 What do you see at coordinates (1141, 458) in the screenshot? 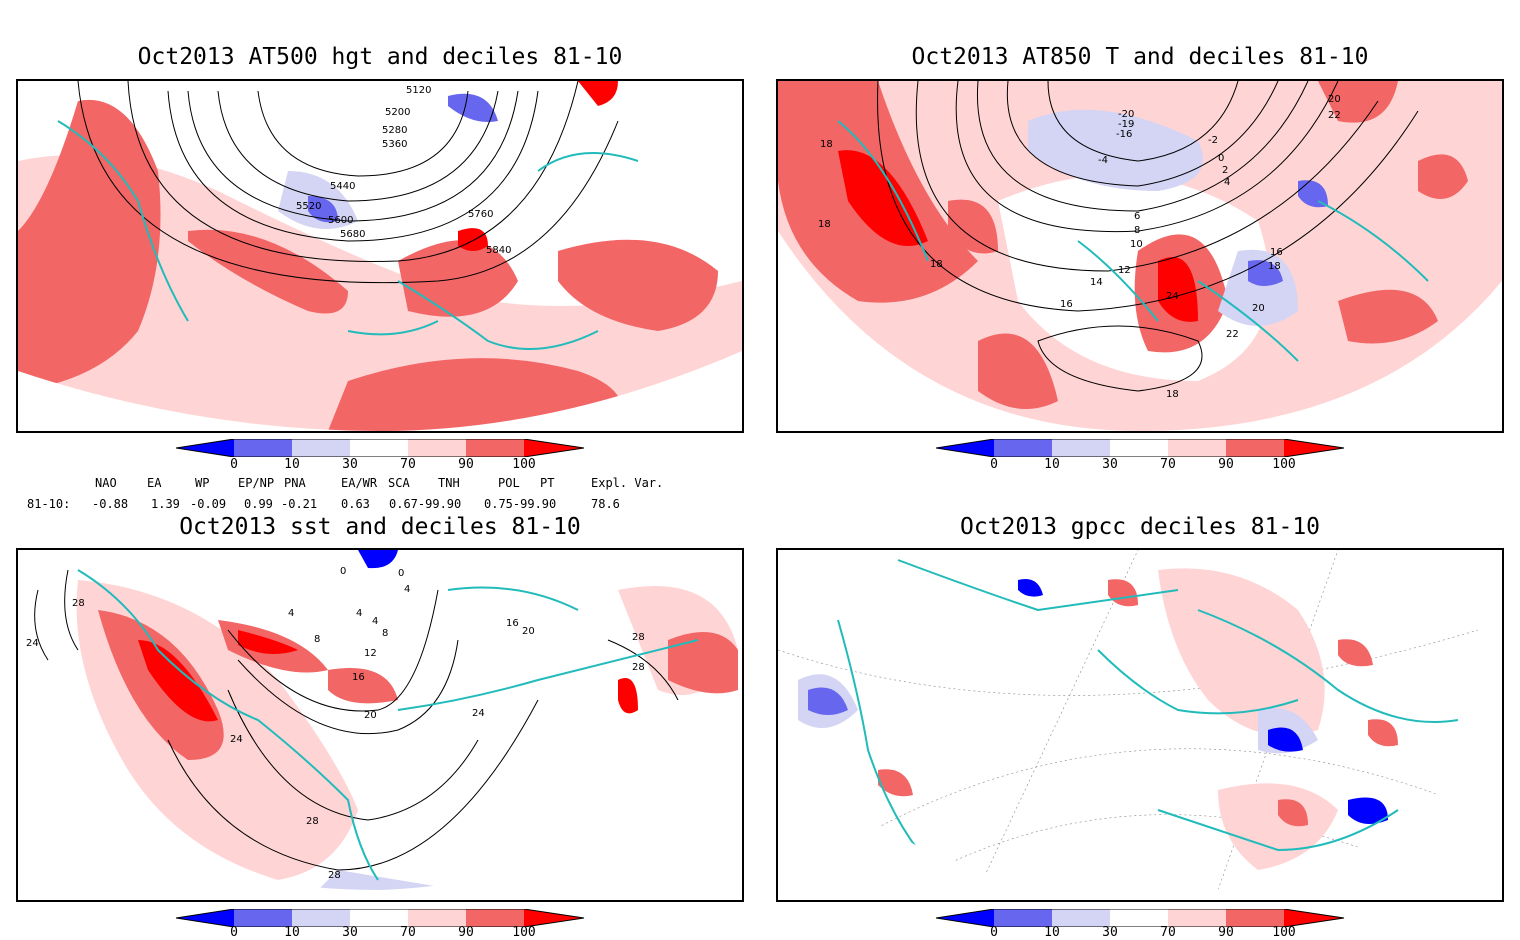
I see `colorbar-top-right: 0 10 30 70 90 100` at bounding box center [1141, 458].